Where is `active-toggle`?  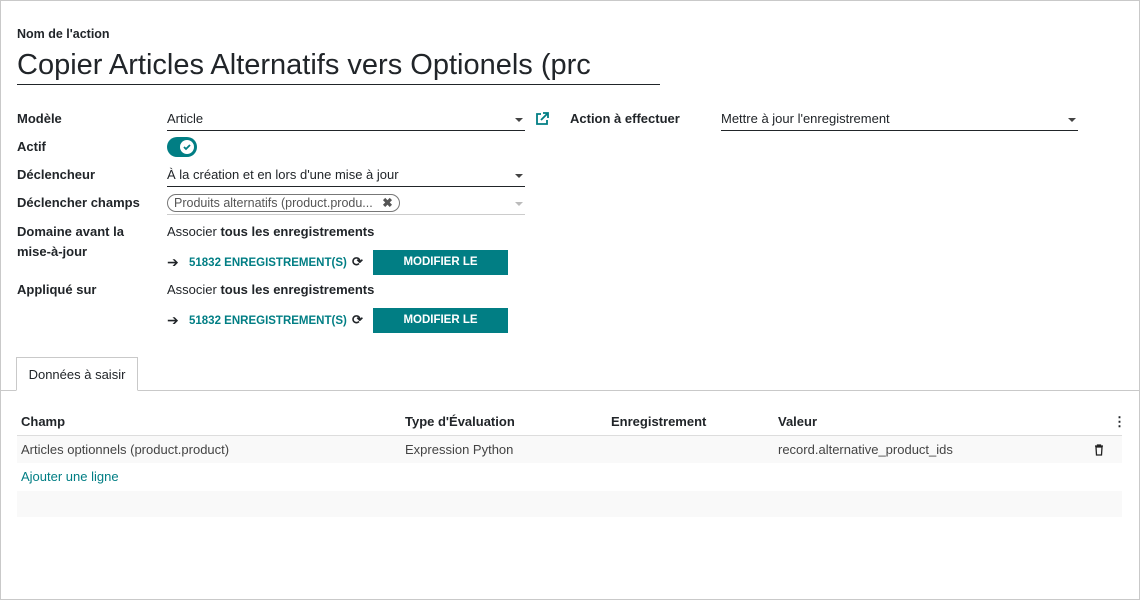 active-toggle is located at coordinates (182, 147).